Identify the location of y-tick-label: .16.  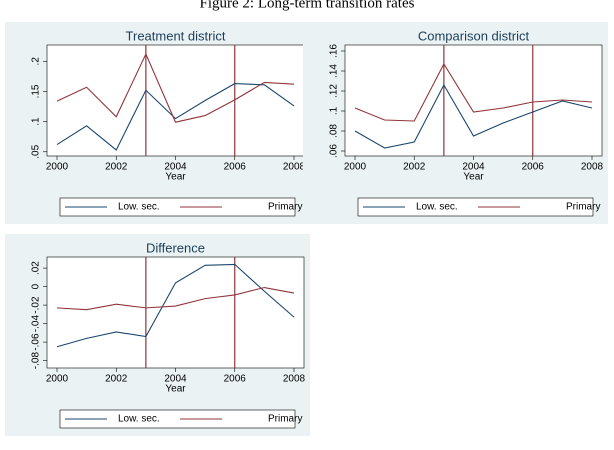
(334, 51).